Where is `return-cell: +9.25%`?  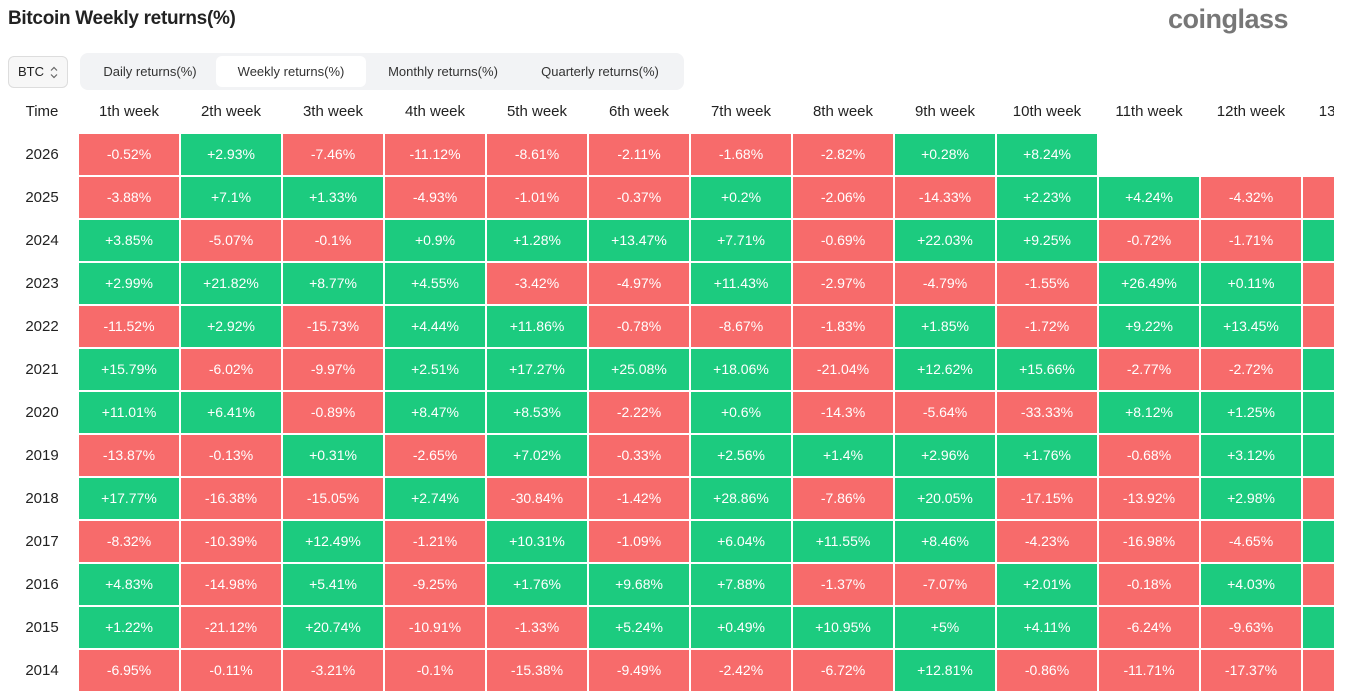
return-cell: +9.25% is located at coordinates (1047, 240).